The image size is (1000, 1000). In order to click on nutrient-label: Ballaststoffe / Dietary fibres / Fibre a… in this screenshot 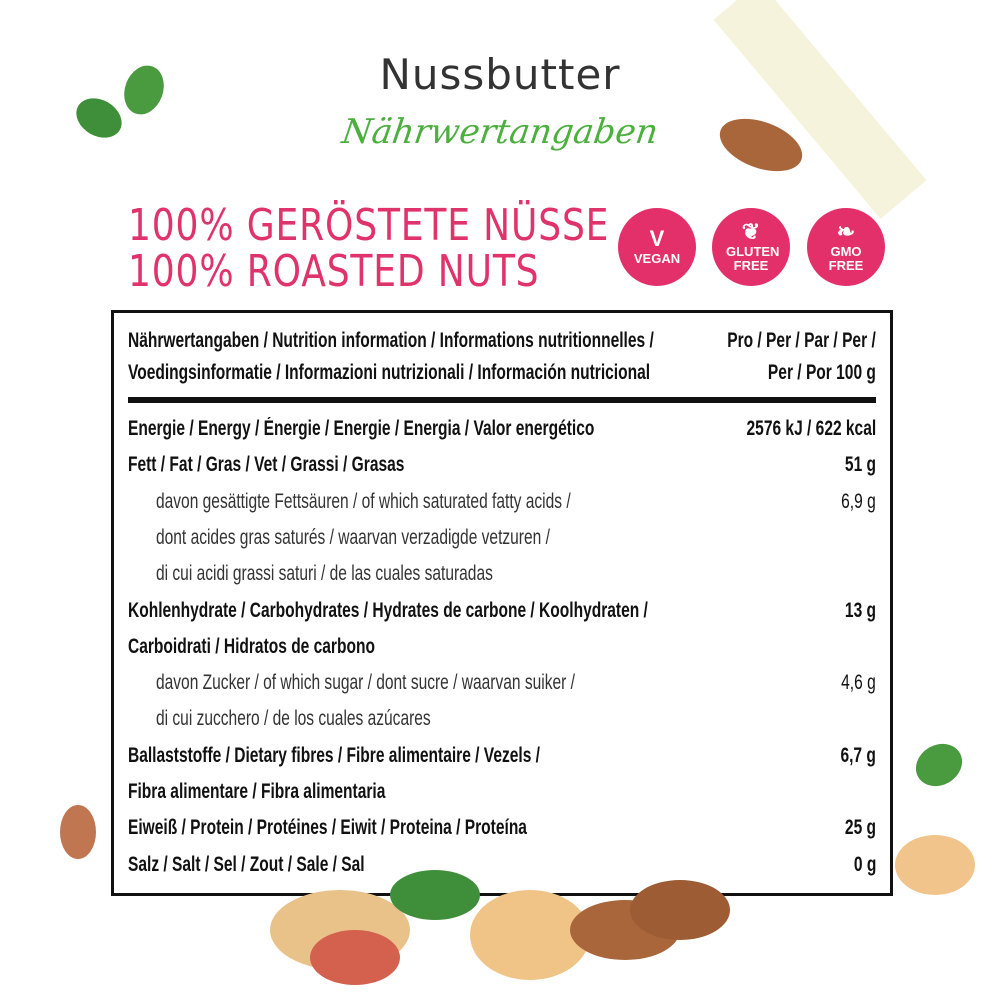, I will do `click(334, 755)`.